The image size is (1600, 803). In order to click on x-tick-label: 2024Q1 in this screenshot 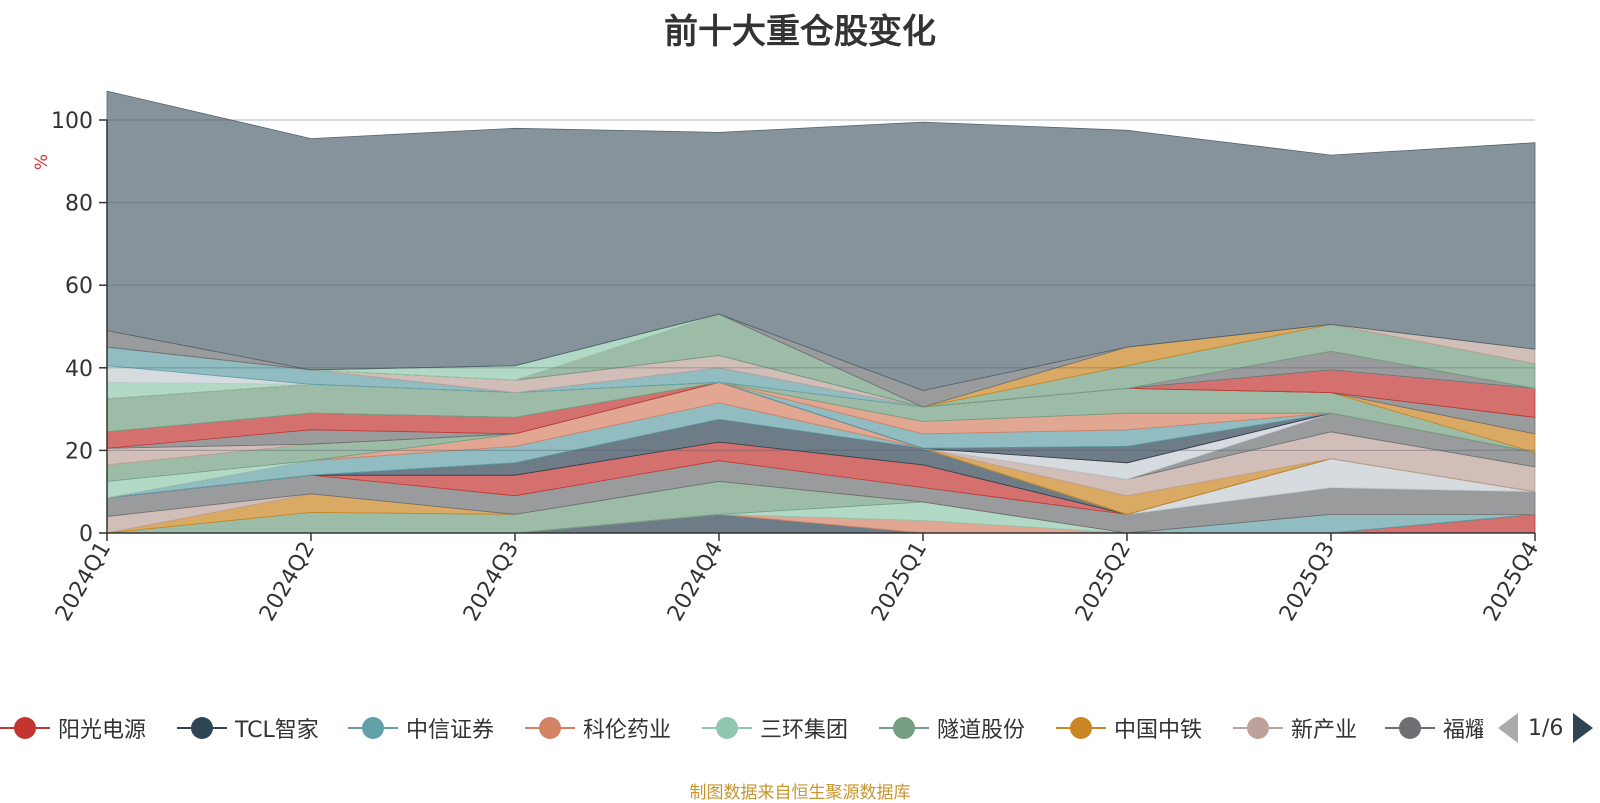, I will do `click(83, 582)`.